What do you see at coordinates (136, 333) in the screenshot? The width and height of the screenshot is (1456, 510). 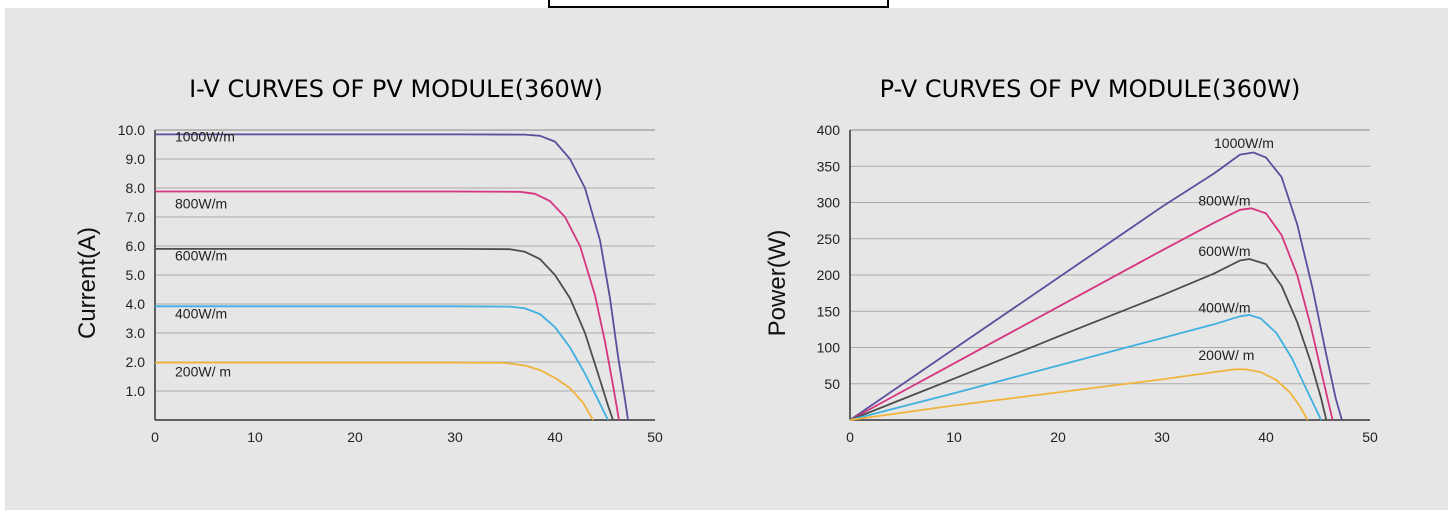 I see `iv-y-tick-label: 3.0` at bounding box center [136, 333].